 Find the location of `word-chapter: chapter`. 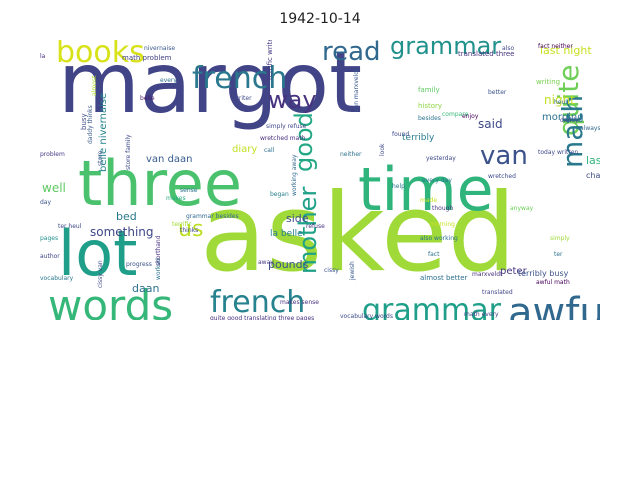

word-chapter: chapter is located at coordinates (593, 175).